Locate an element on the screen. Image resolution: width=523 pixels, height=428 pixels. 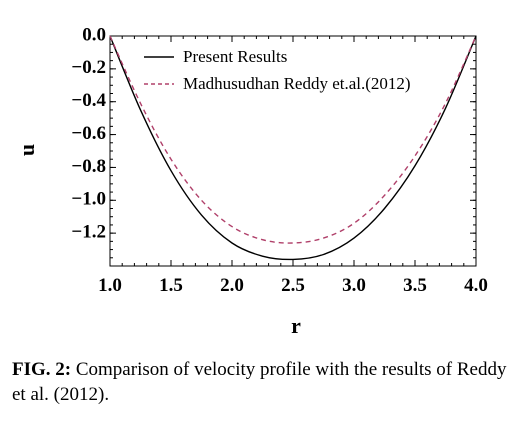
legend-label-present-results: Present Results is located at coordinates (235, 56).